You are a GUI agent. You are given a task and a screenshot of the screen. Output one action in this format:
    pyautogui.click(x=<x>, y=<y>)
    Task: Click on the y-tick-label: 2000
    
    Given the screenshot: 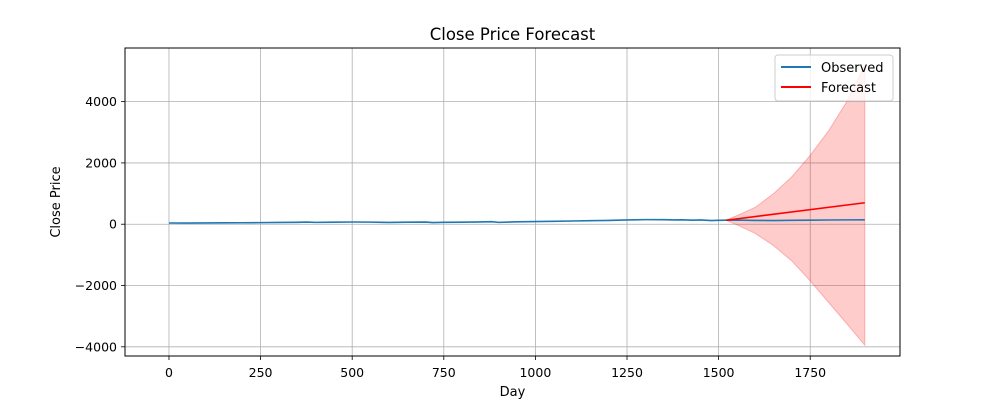 What is the action you would take?
    pyautogui.click(x=101, y=162)
    